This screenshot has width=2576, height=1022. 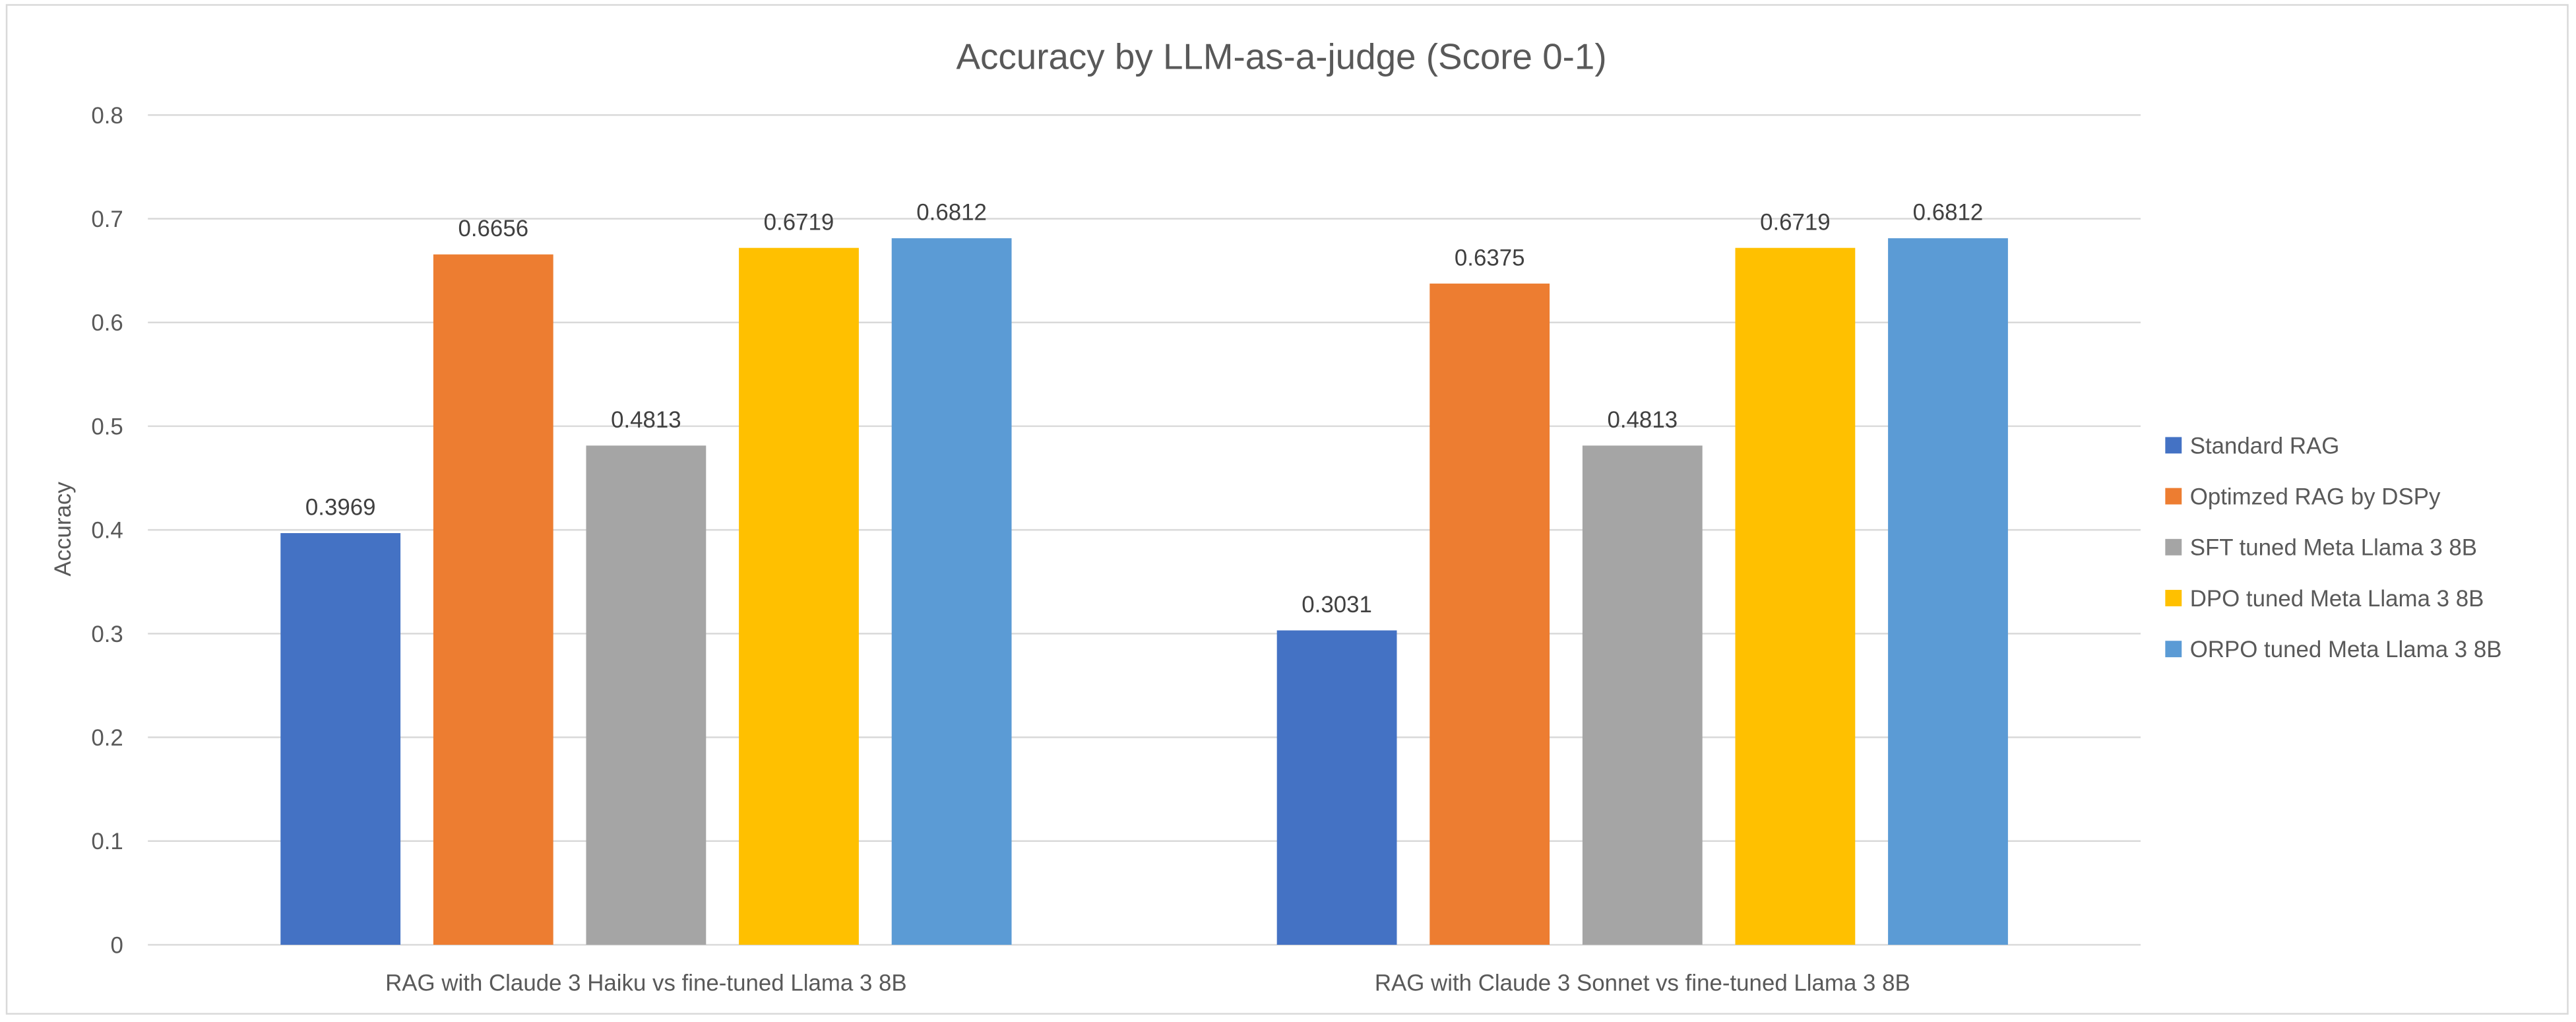 I want to click on y-tick-label: 0.2, so click(x=107, y=738).